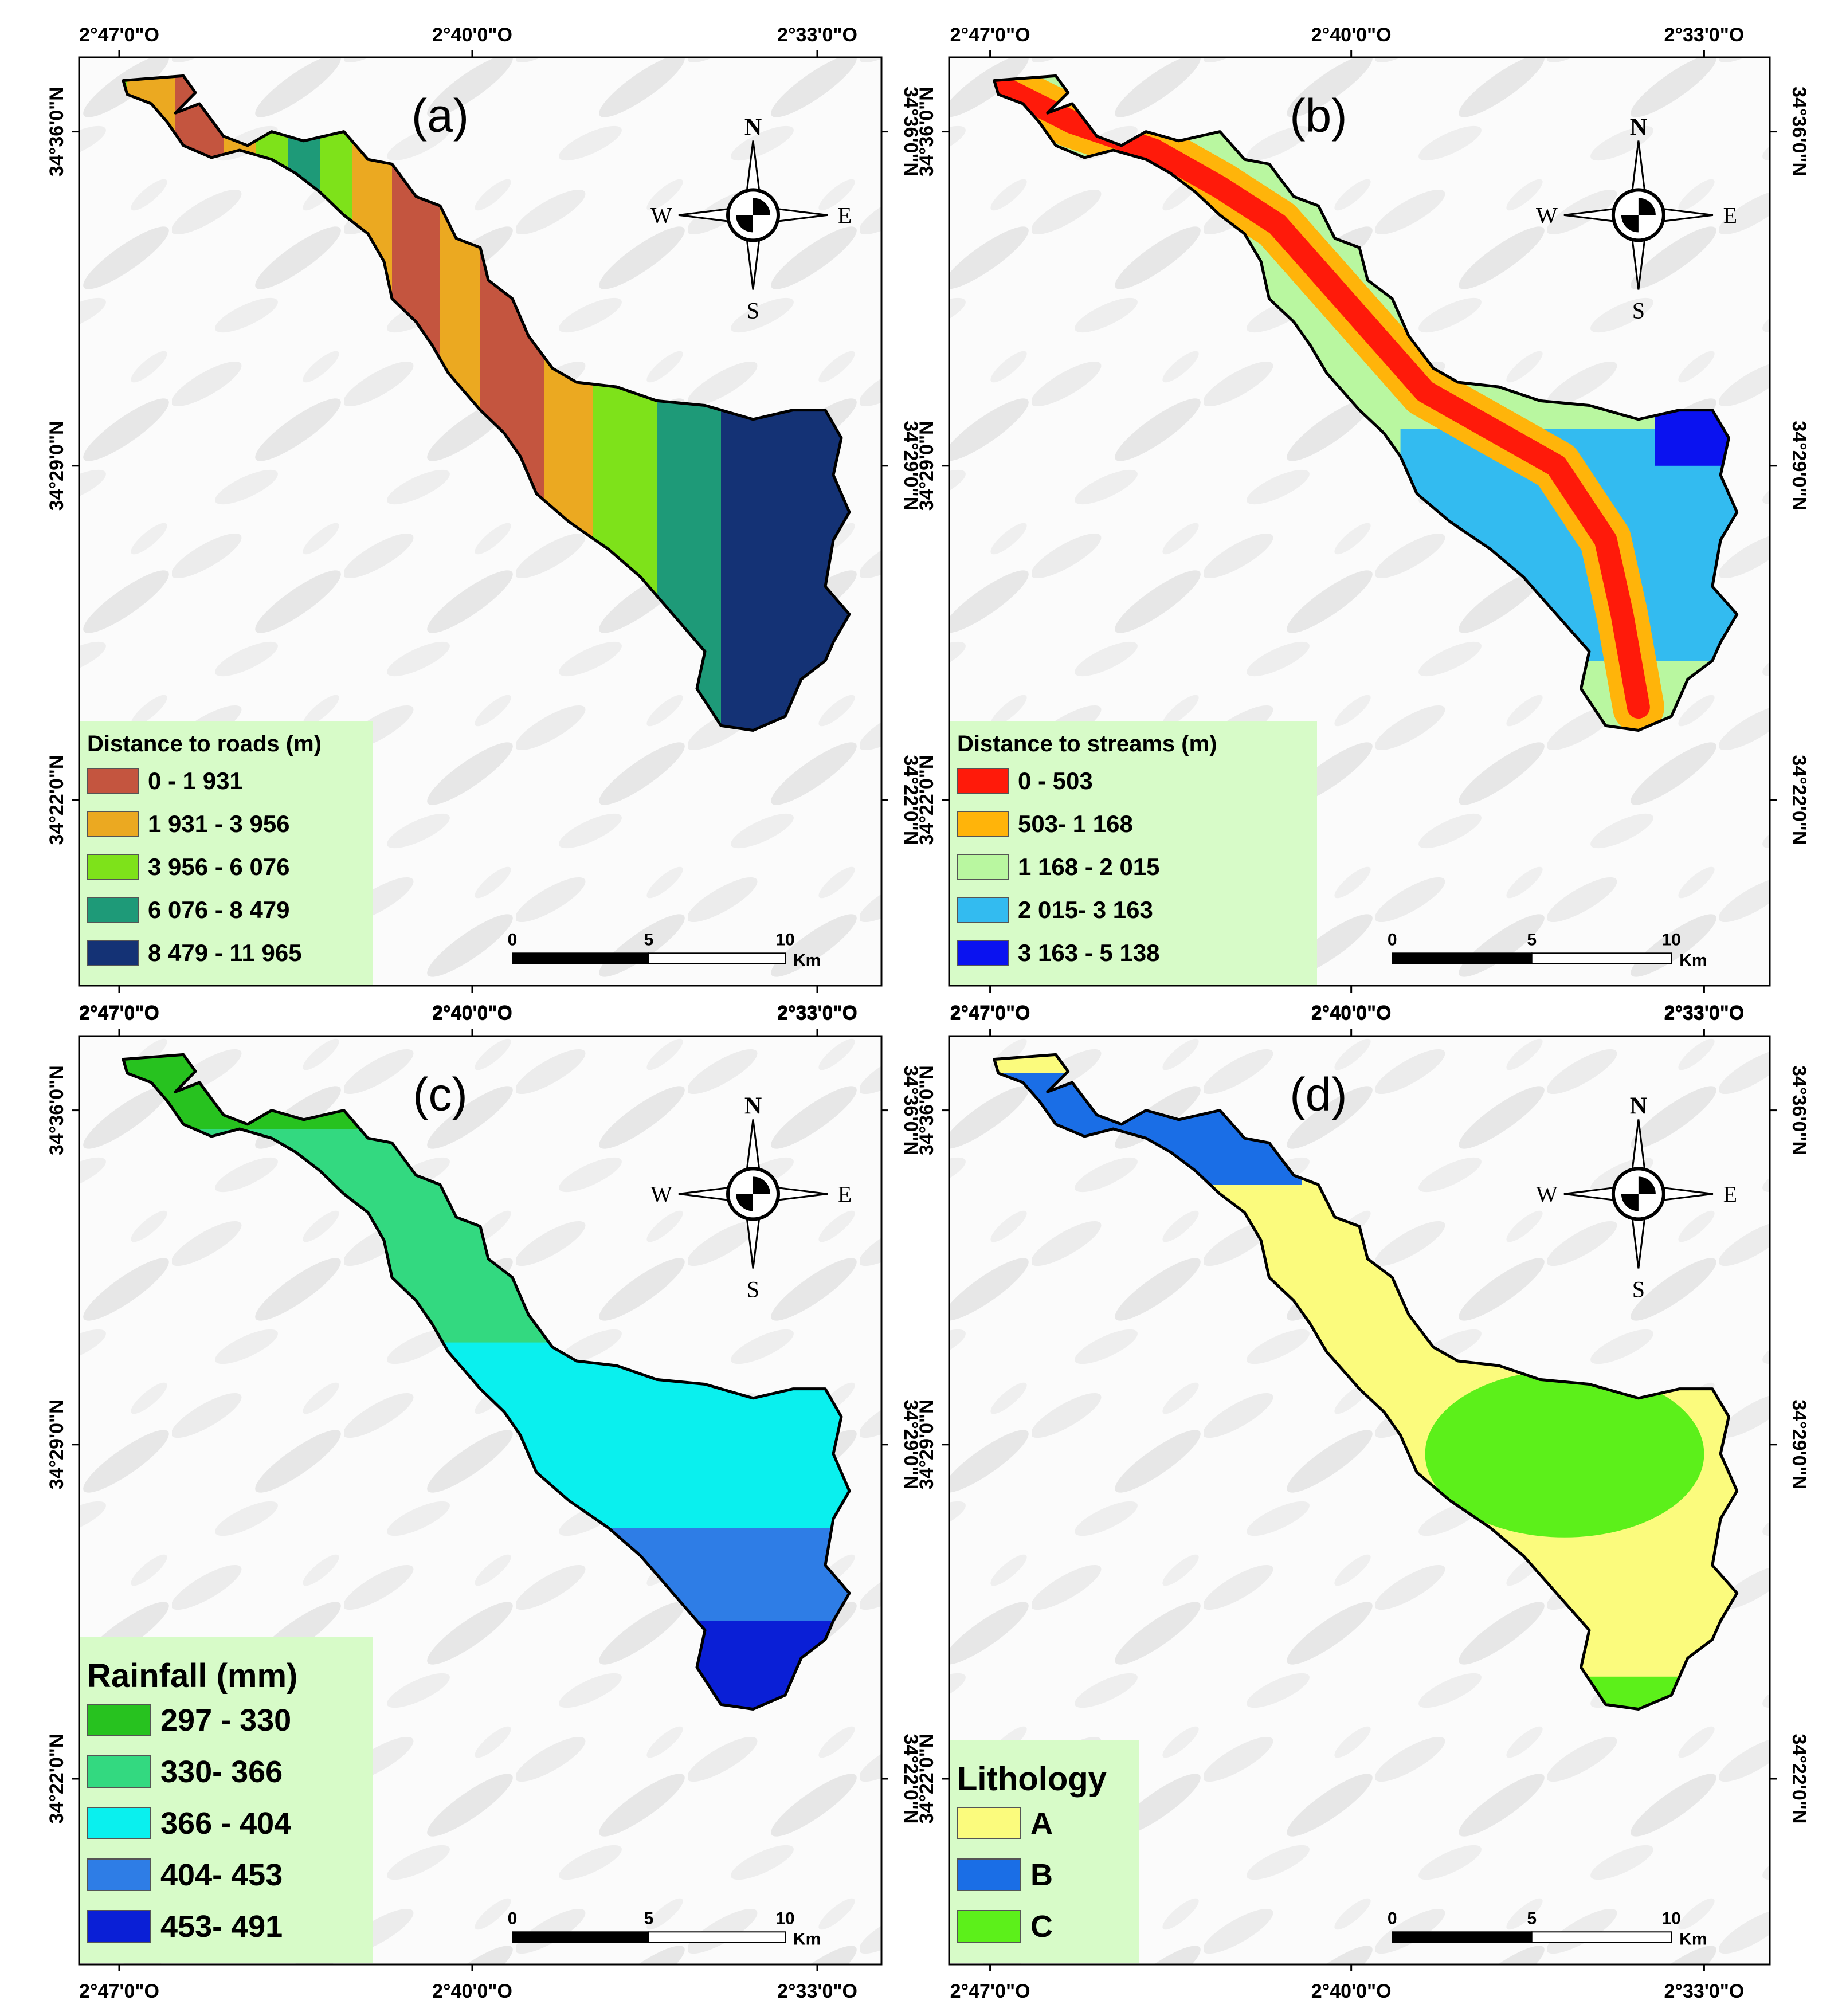  I want to click on legend-background, so click(1133, 853).